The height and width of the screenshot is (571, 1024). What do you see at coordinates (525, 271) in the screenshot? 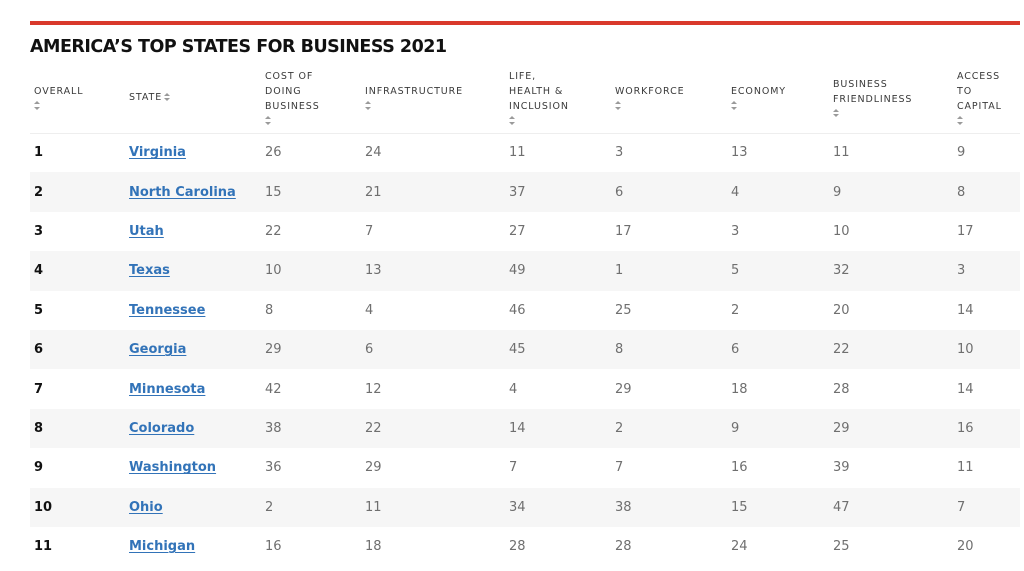
I see `table-row: 4 Texas 10 13 49 1 5 32 3` at bounding box center [525, 271].